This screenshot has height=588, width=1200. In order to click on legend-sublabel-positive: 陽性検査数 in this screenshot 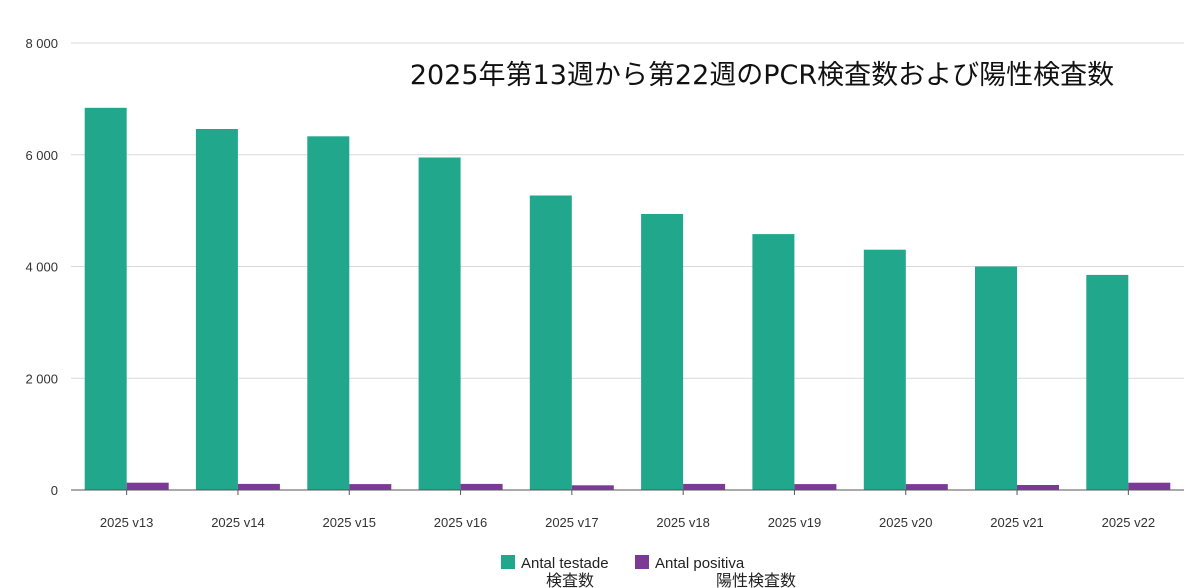, I will do `click(756, 579)`.